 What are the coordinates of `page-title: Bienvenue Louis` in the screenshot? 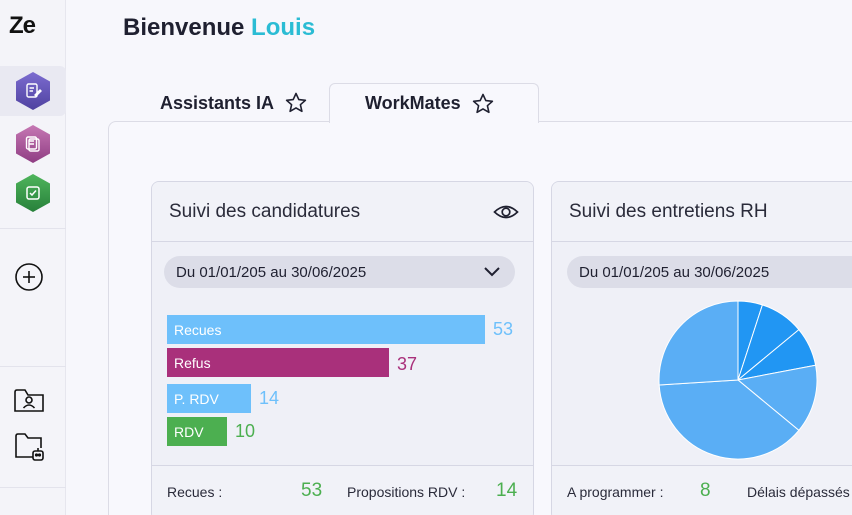 It's located at (219, 28).